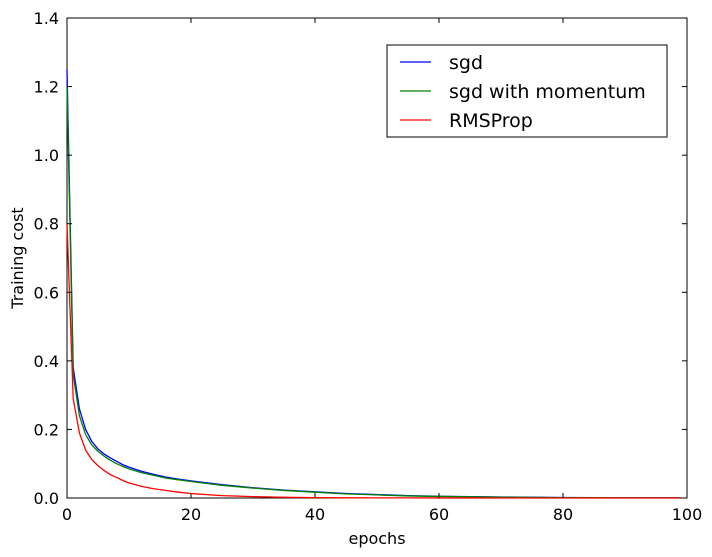 The width and height of the screenshot is (712, 557). Describe the element at coordinates (191, 514) in the screenshot. I see `x-tick-label: 20` at that location.